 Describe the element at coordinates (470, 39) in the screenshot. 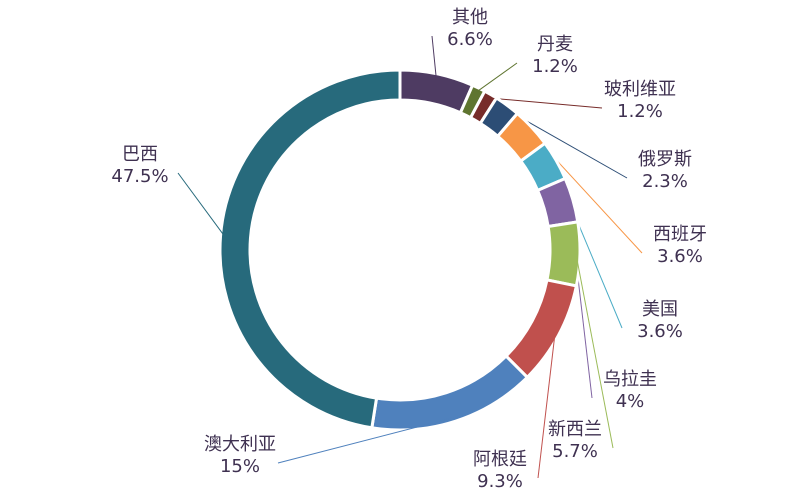

I see `label-value: 6.6%` at that location.